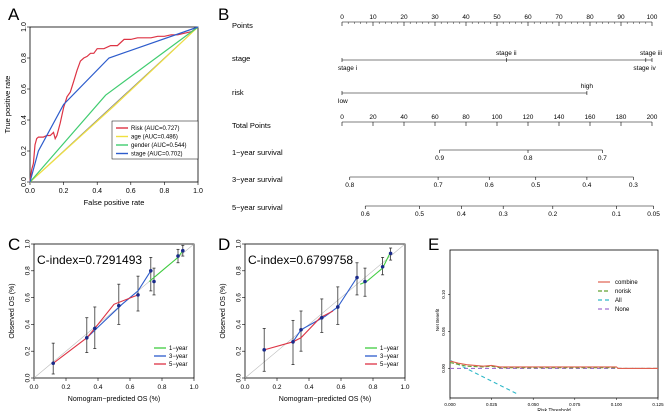 The height and width of the screenshot is (411, 669). What do you see at coordinates (621, 17) in the screenshot?
I see `nomogram-axis-tick-label: 90` at bounding box center [621, 17].